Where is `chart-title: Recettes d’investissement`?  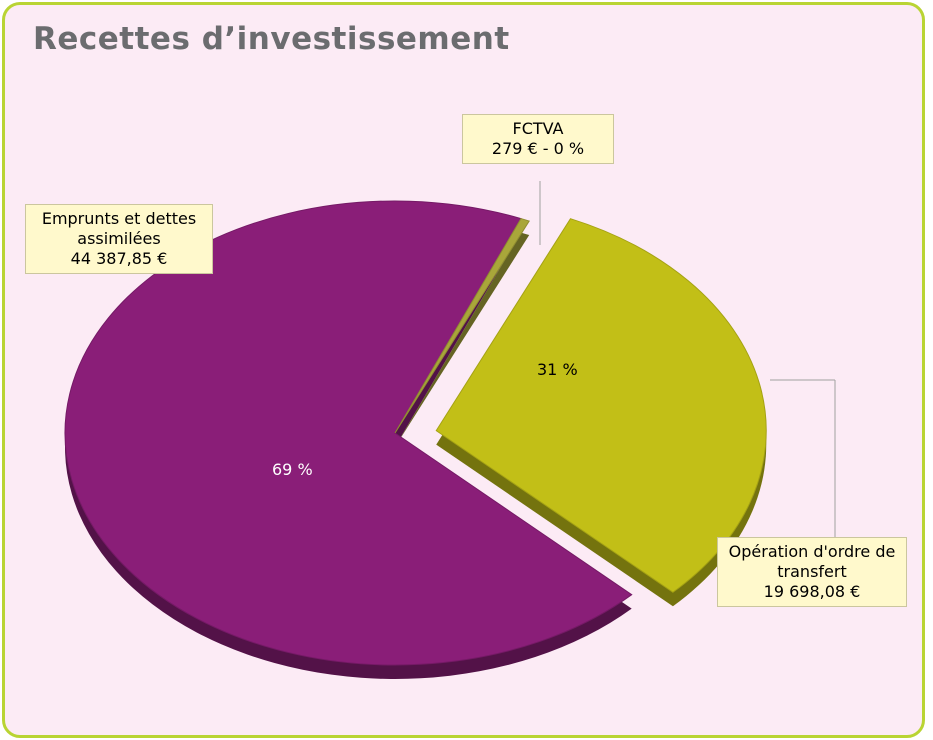
chart-title: Recettes d’investissement is located at coordinates (271, 39).